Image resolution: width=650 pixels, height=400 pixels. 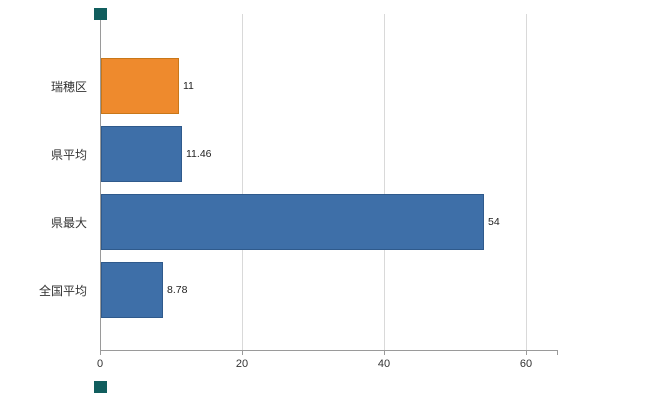 What do you see at coordinates (526, 364) in the screenshot?
I see `x-tick-label: 60` at bounding box center [526, 364].